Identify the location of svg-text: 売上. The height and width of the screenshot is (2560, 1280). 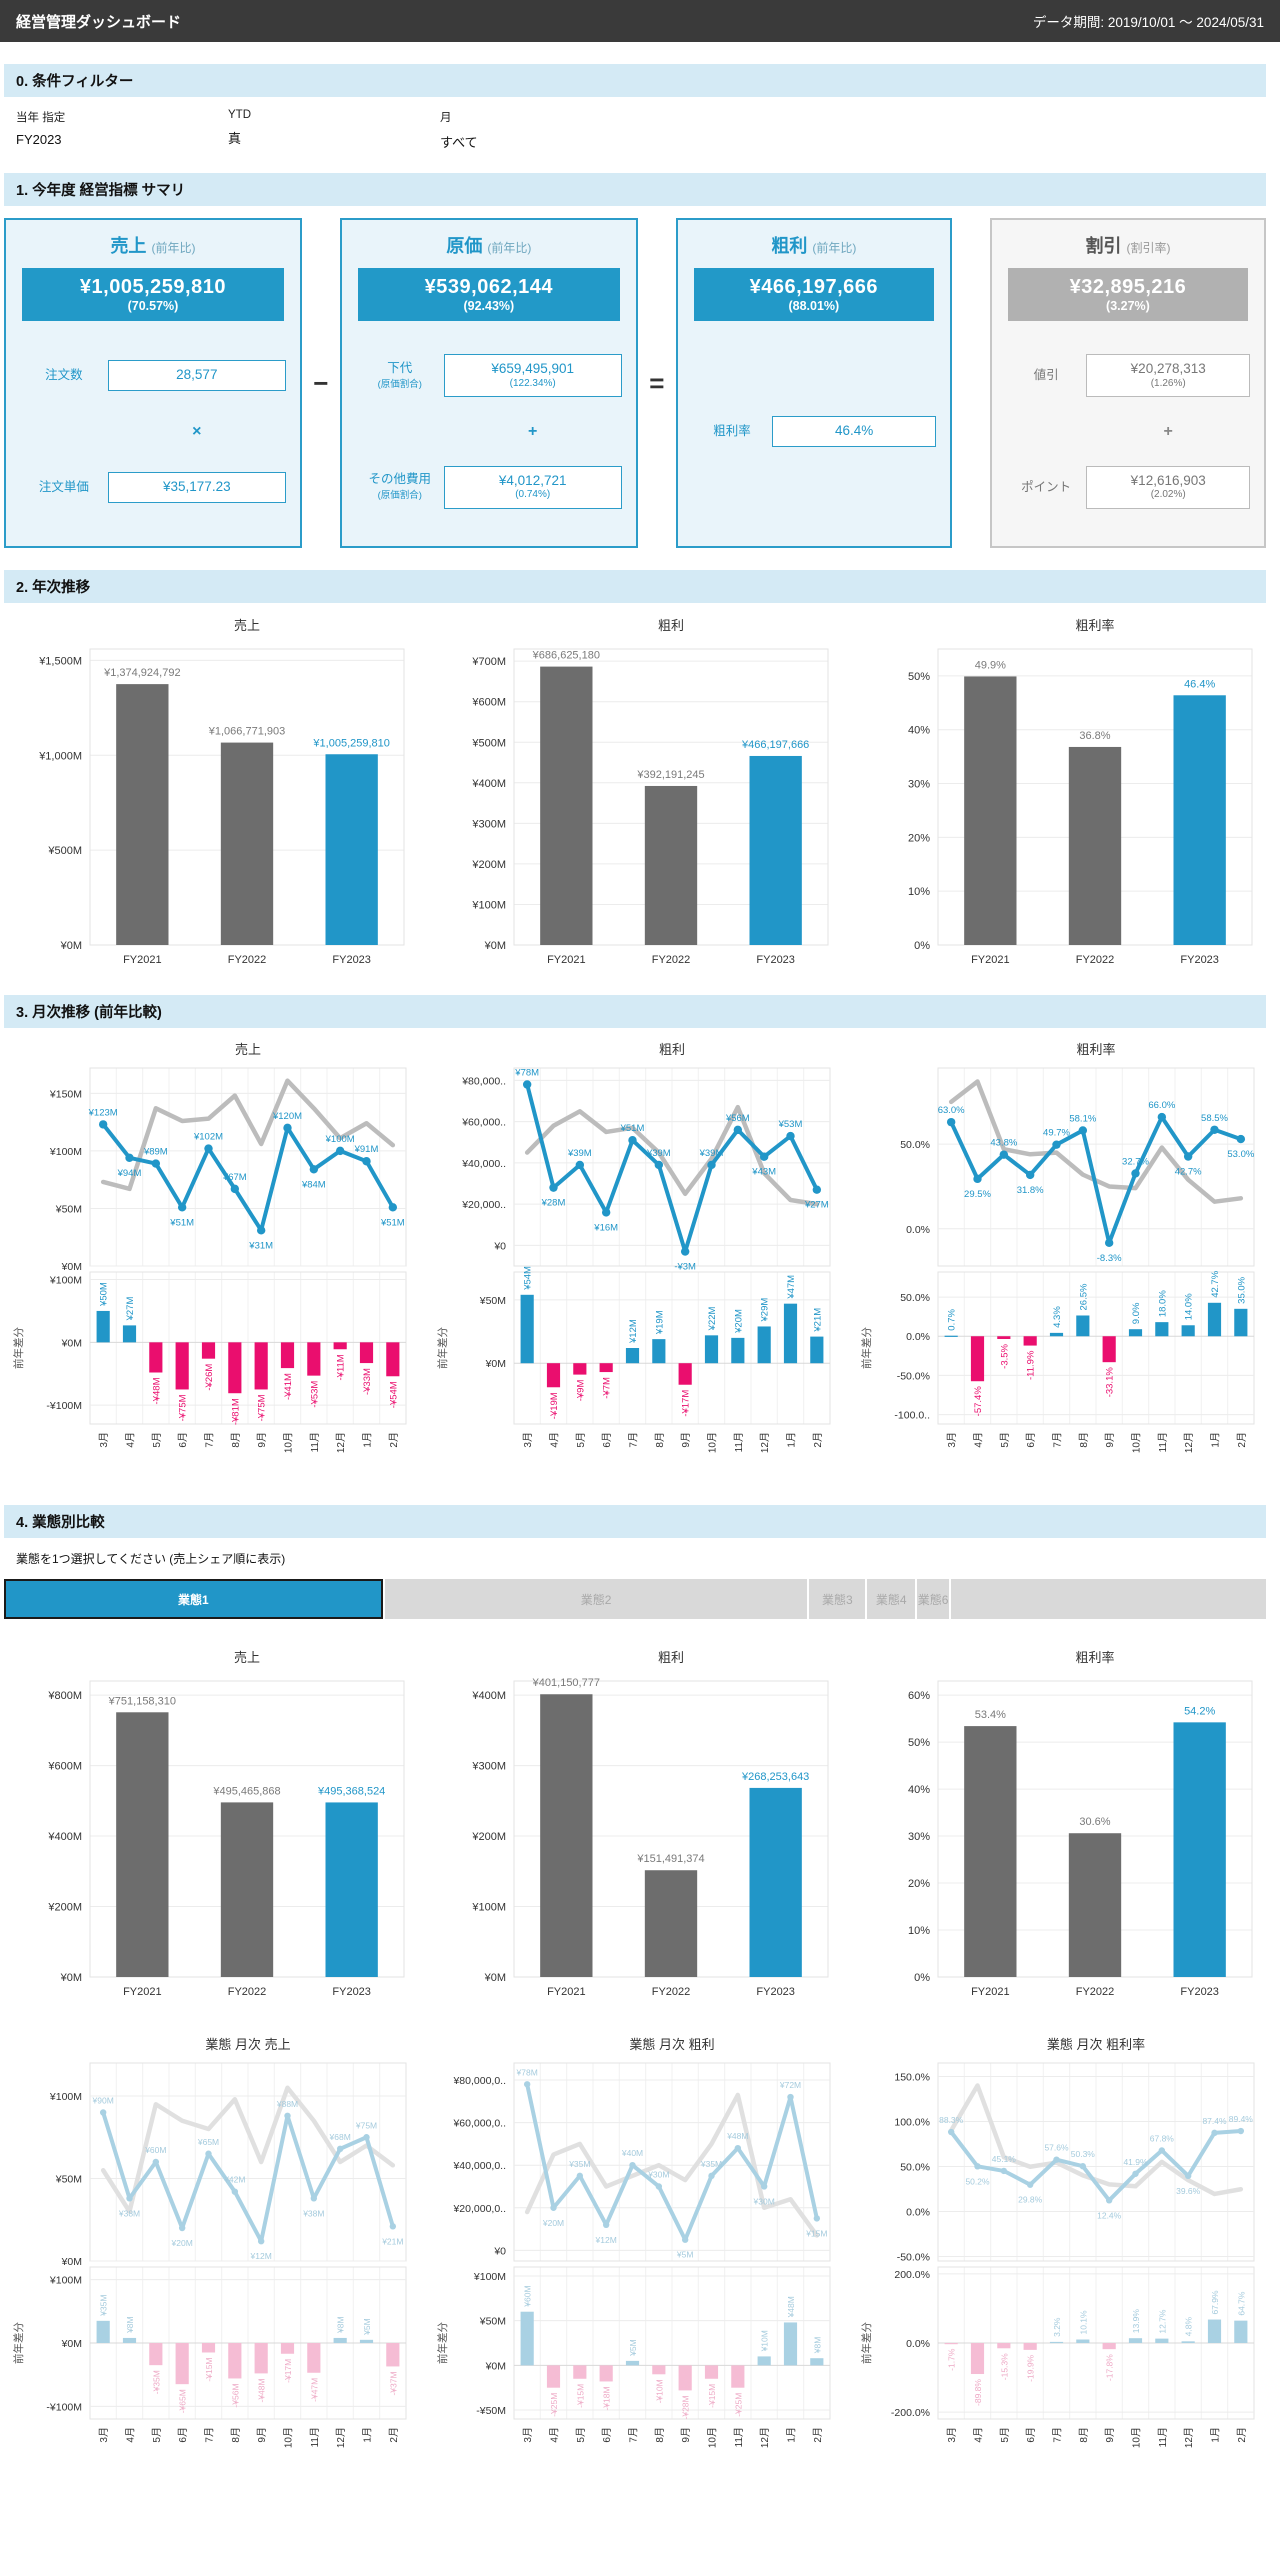
(247, 625).